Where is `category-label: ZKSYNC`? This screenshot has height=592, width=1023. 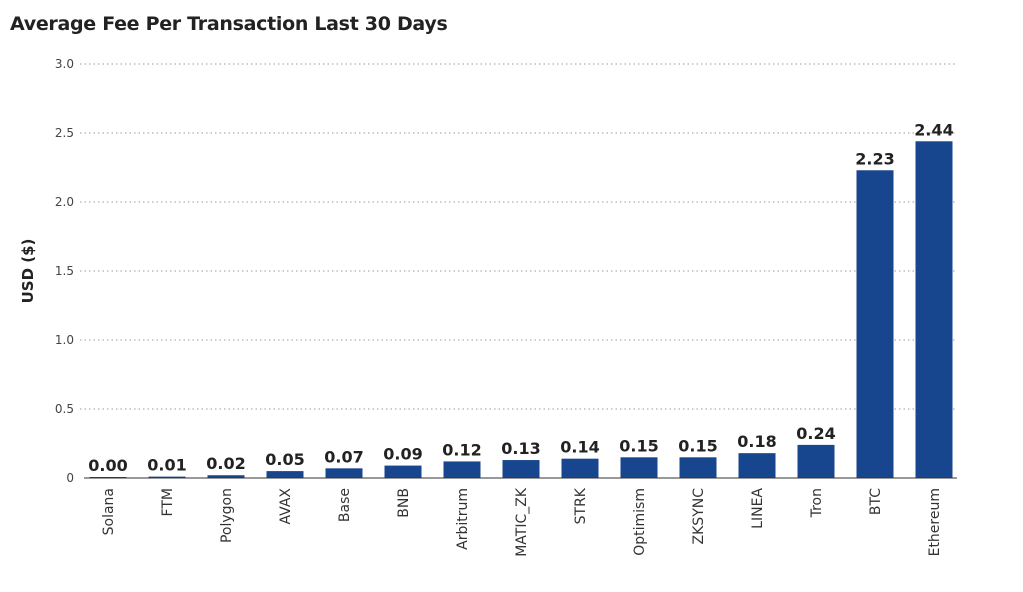
category-label: ZKSYNC is located at coordinates (699, 516).